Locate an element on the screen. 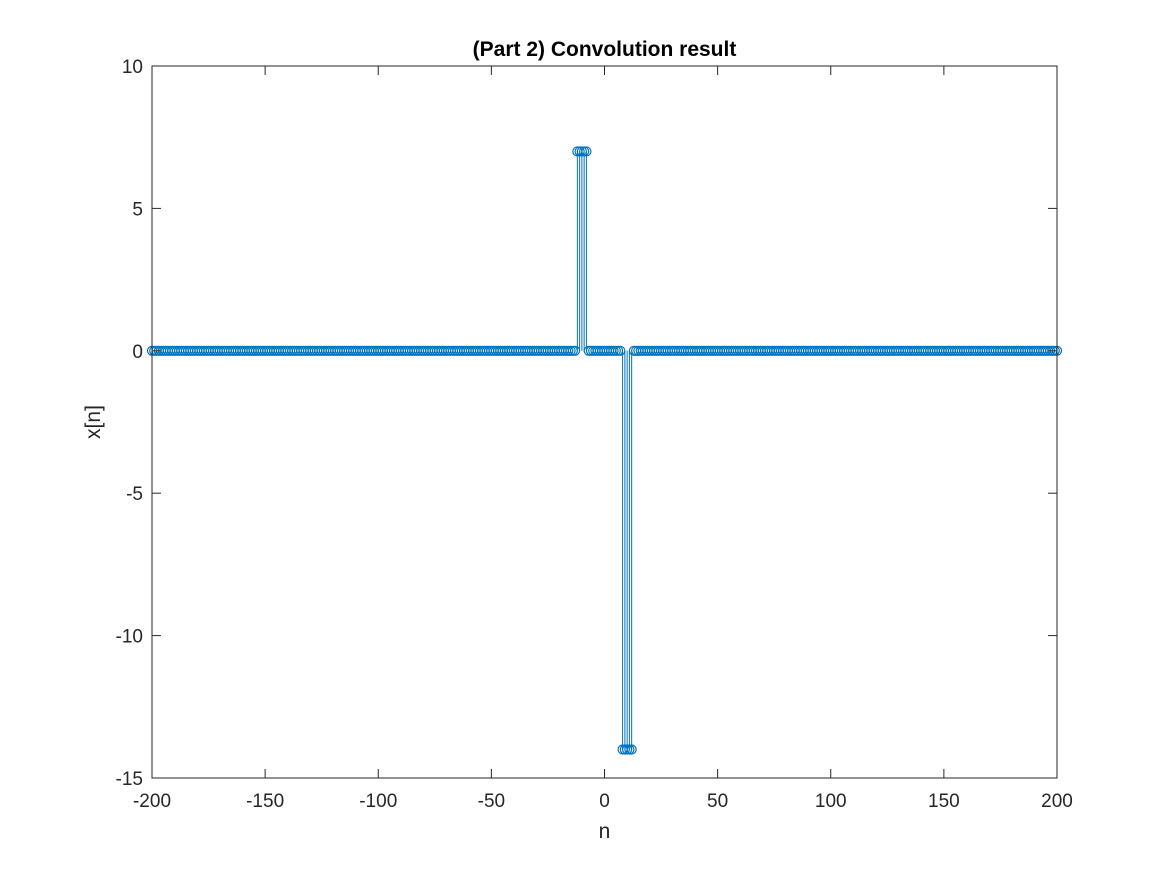 The width and height of the screenshot is (1167, 875). x-axis-label: n is located at coordinates (605, 831).